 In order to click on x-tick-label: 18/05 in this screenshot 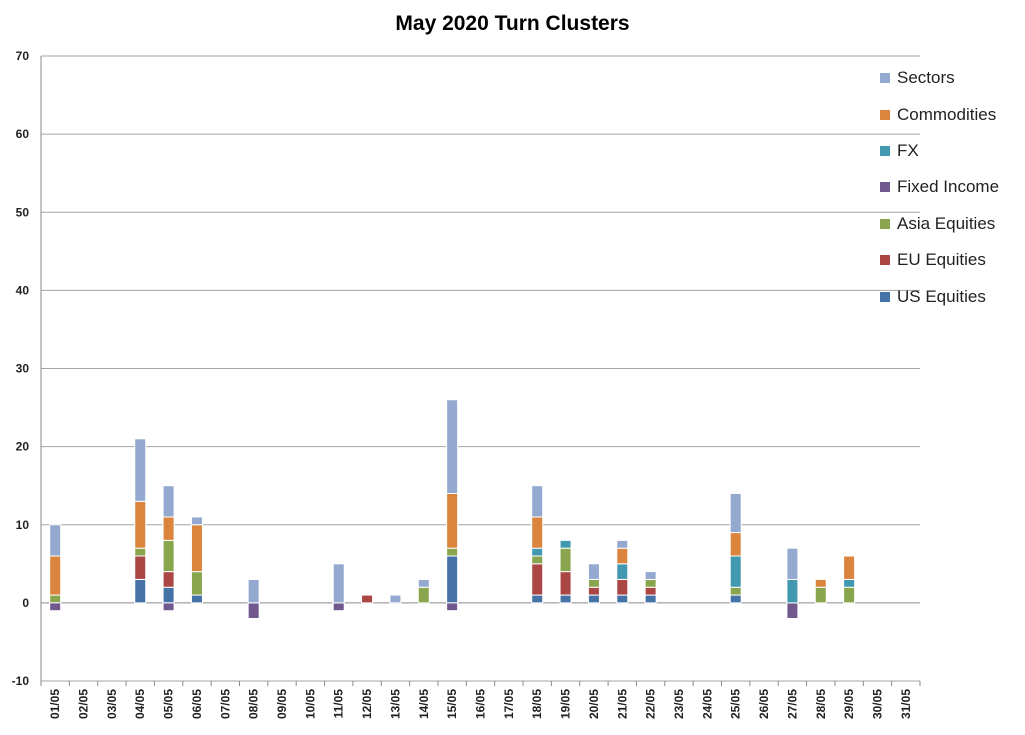, I will do `click(537, 704)`.